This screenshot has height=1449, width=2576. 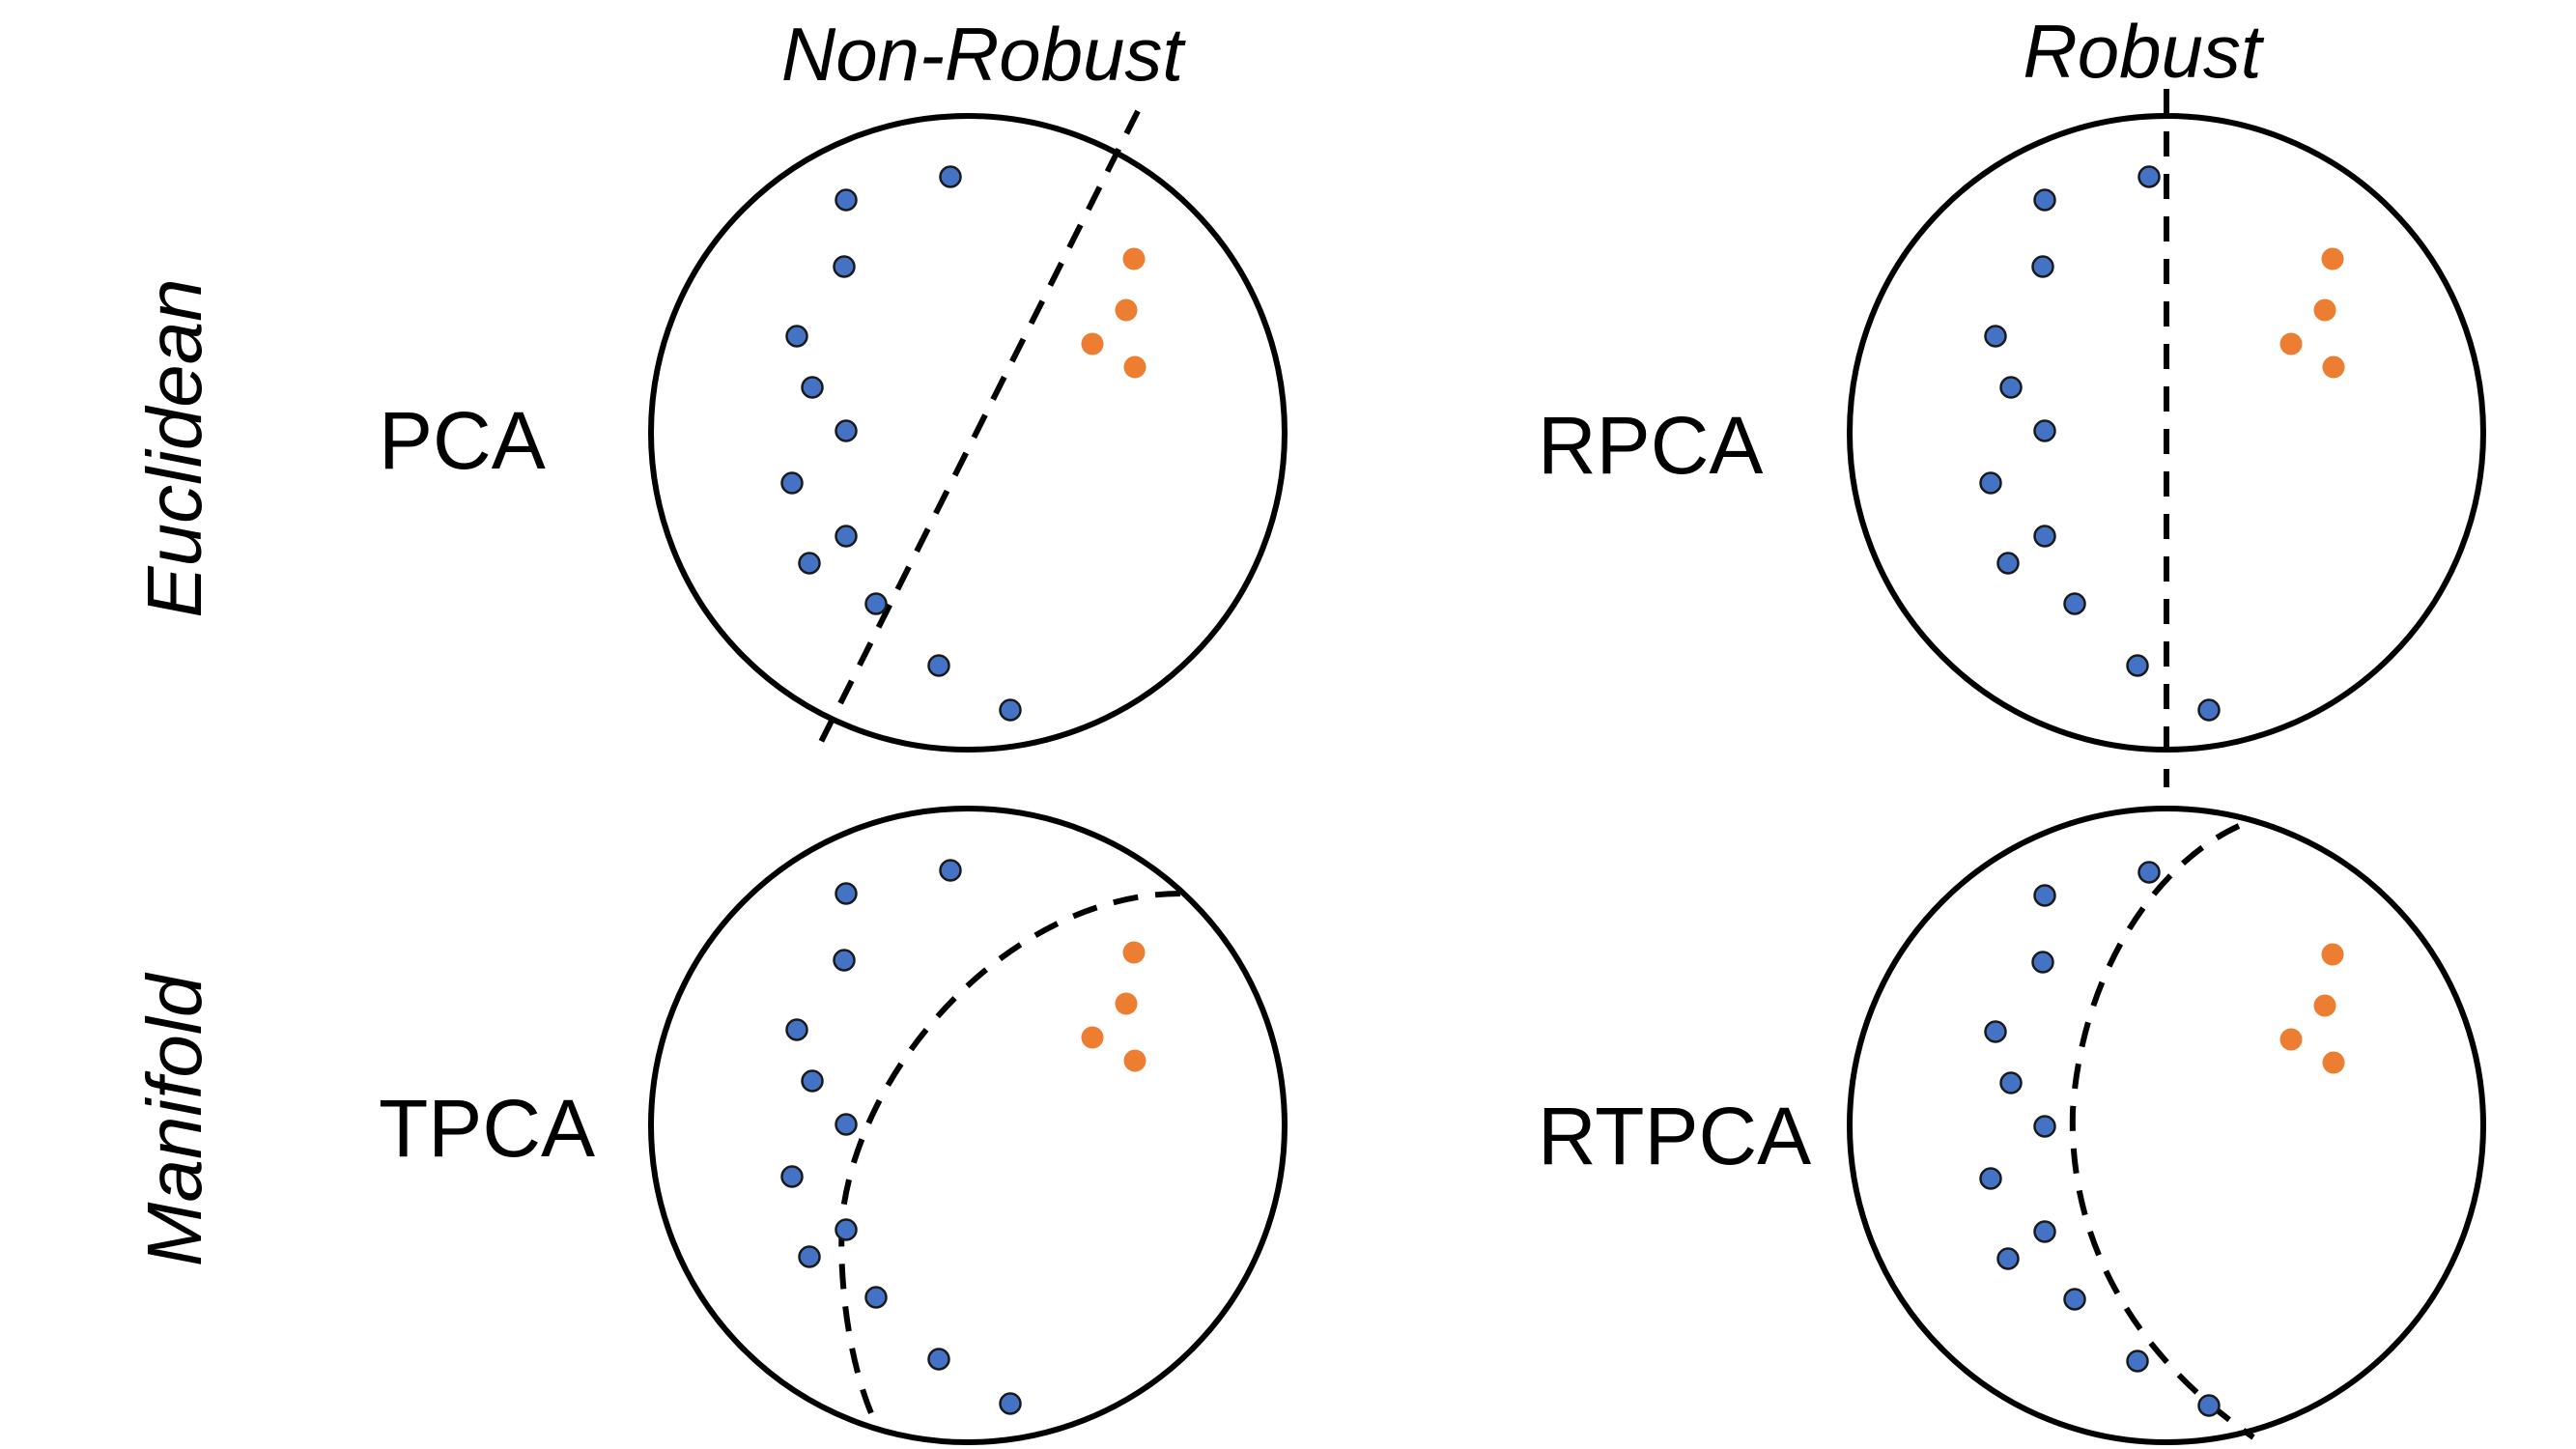 What do you see at coordinates (1650, 445) in the screenshot?
I see `method-label-rpca: RPCA` at bounding box center [1650, 445].